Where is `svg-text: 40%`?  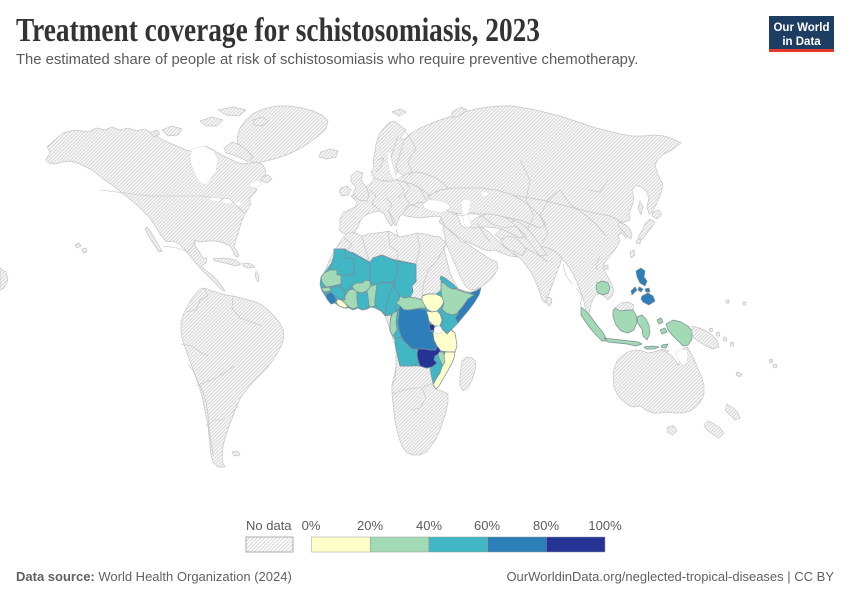 svg-text: 40% is located at coordinates (429, 525).